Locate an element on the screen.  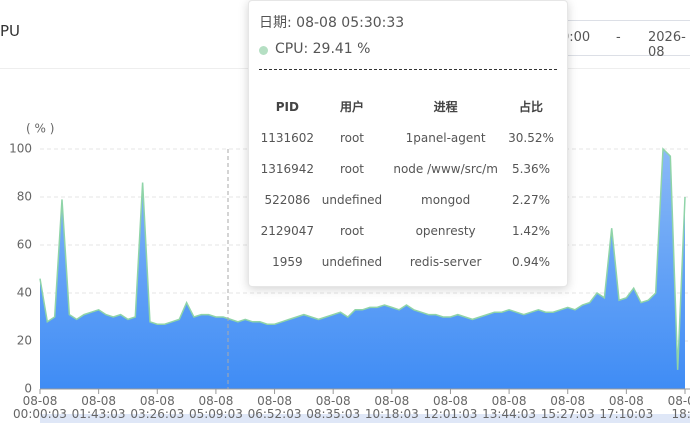
tooltip-dot is located at coordinates (263, 50).